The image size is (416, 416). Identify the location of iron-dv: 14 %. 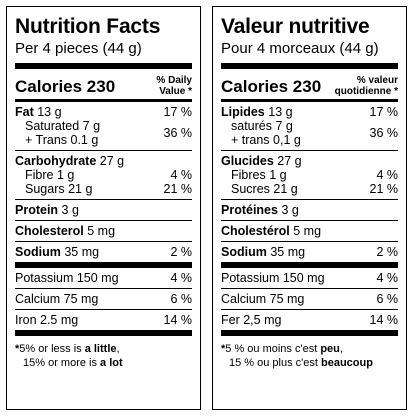
(384, 320).